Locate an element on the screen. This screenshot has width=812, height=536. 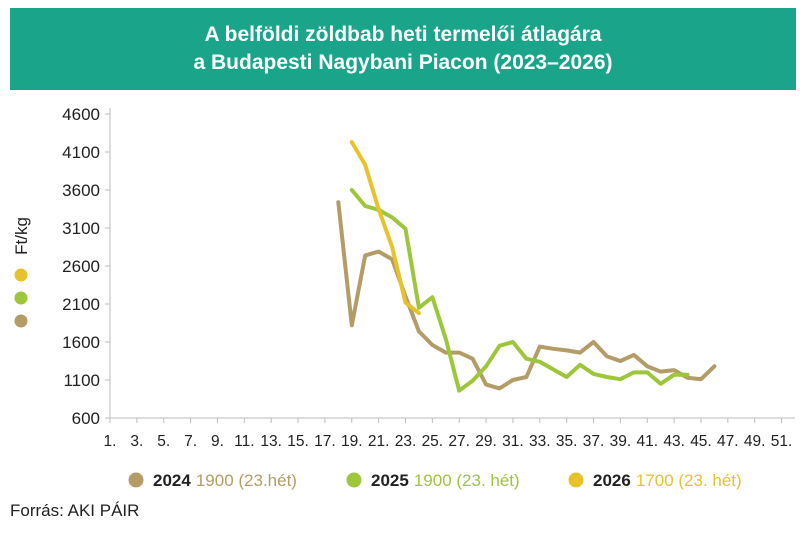
x-tick-label: 15. is located at coordinates (298, 441).